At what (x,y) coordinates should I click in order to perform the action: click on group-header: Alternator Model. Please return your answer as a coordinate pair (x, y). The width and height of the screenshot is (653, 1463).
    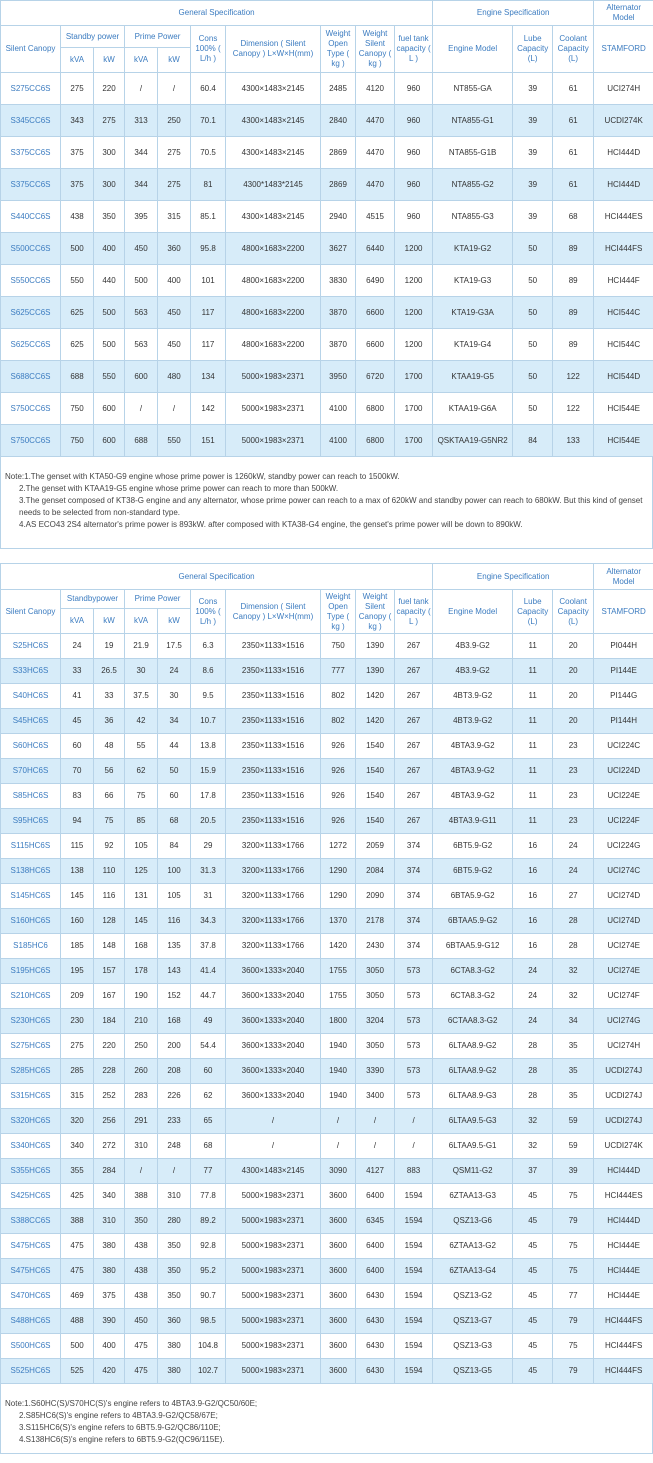
    Looking at the image, I should click on (623, 576).